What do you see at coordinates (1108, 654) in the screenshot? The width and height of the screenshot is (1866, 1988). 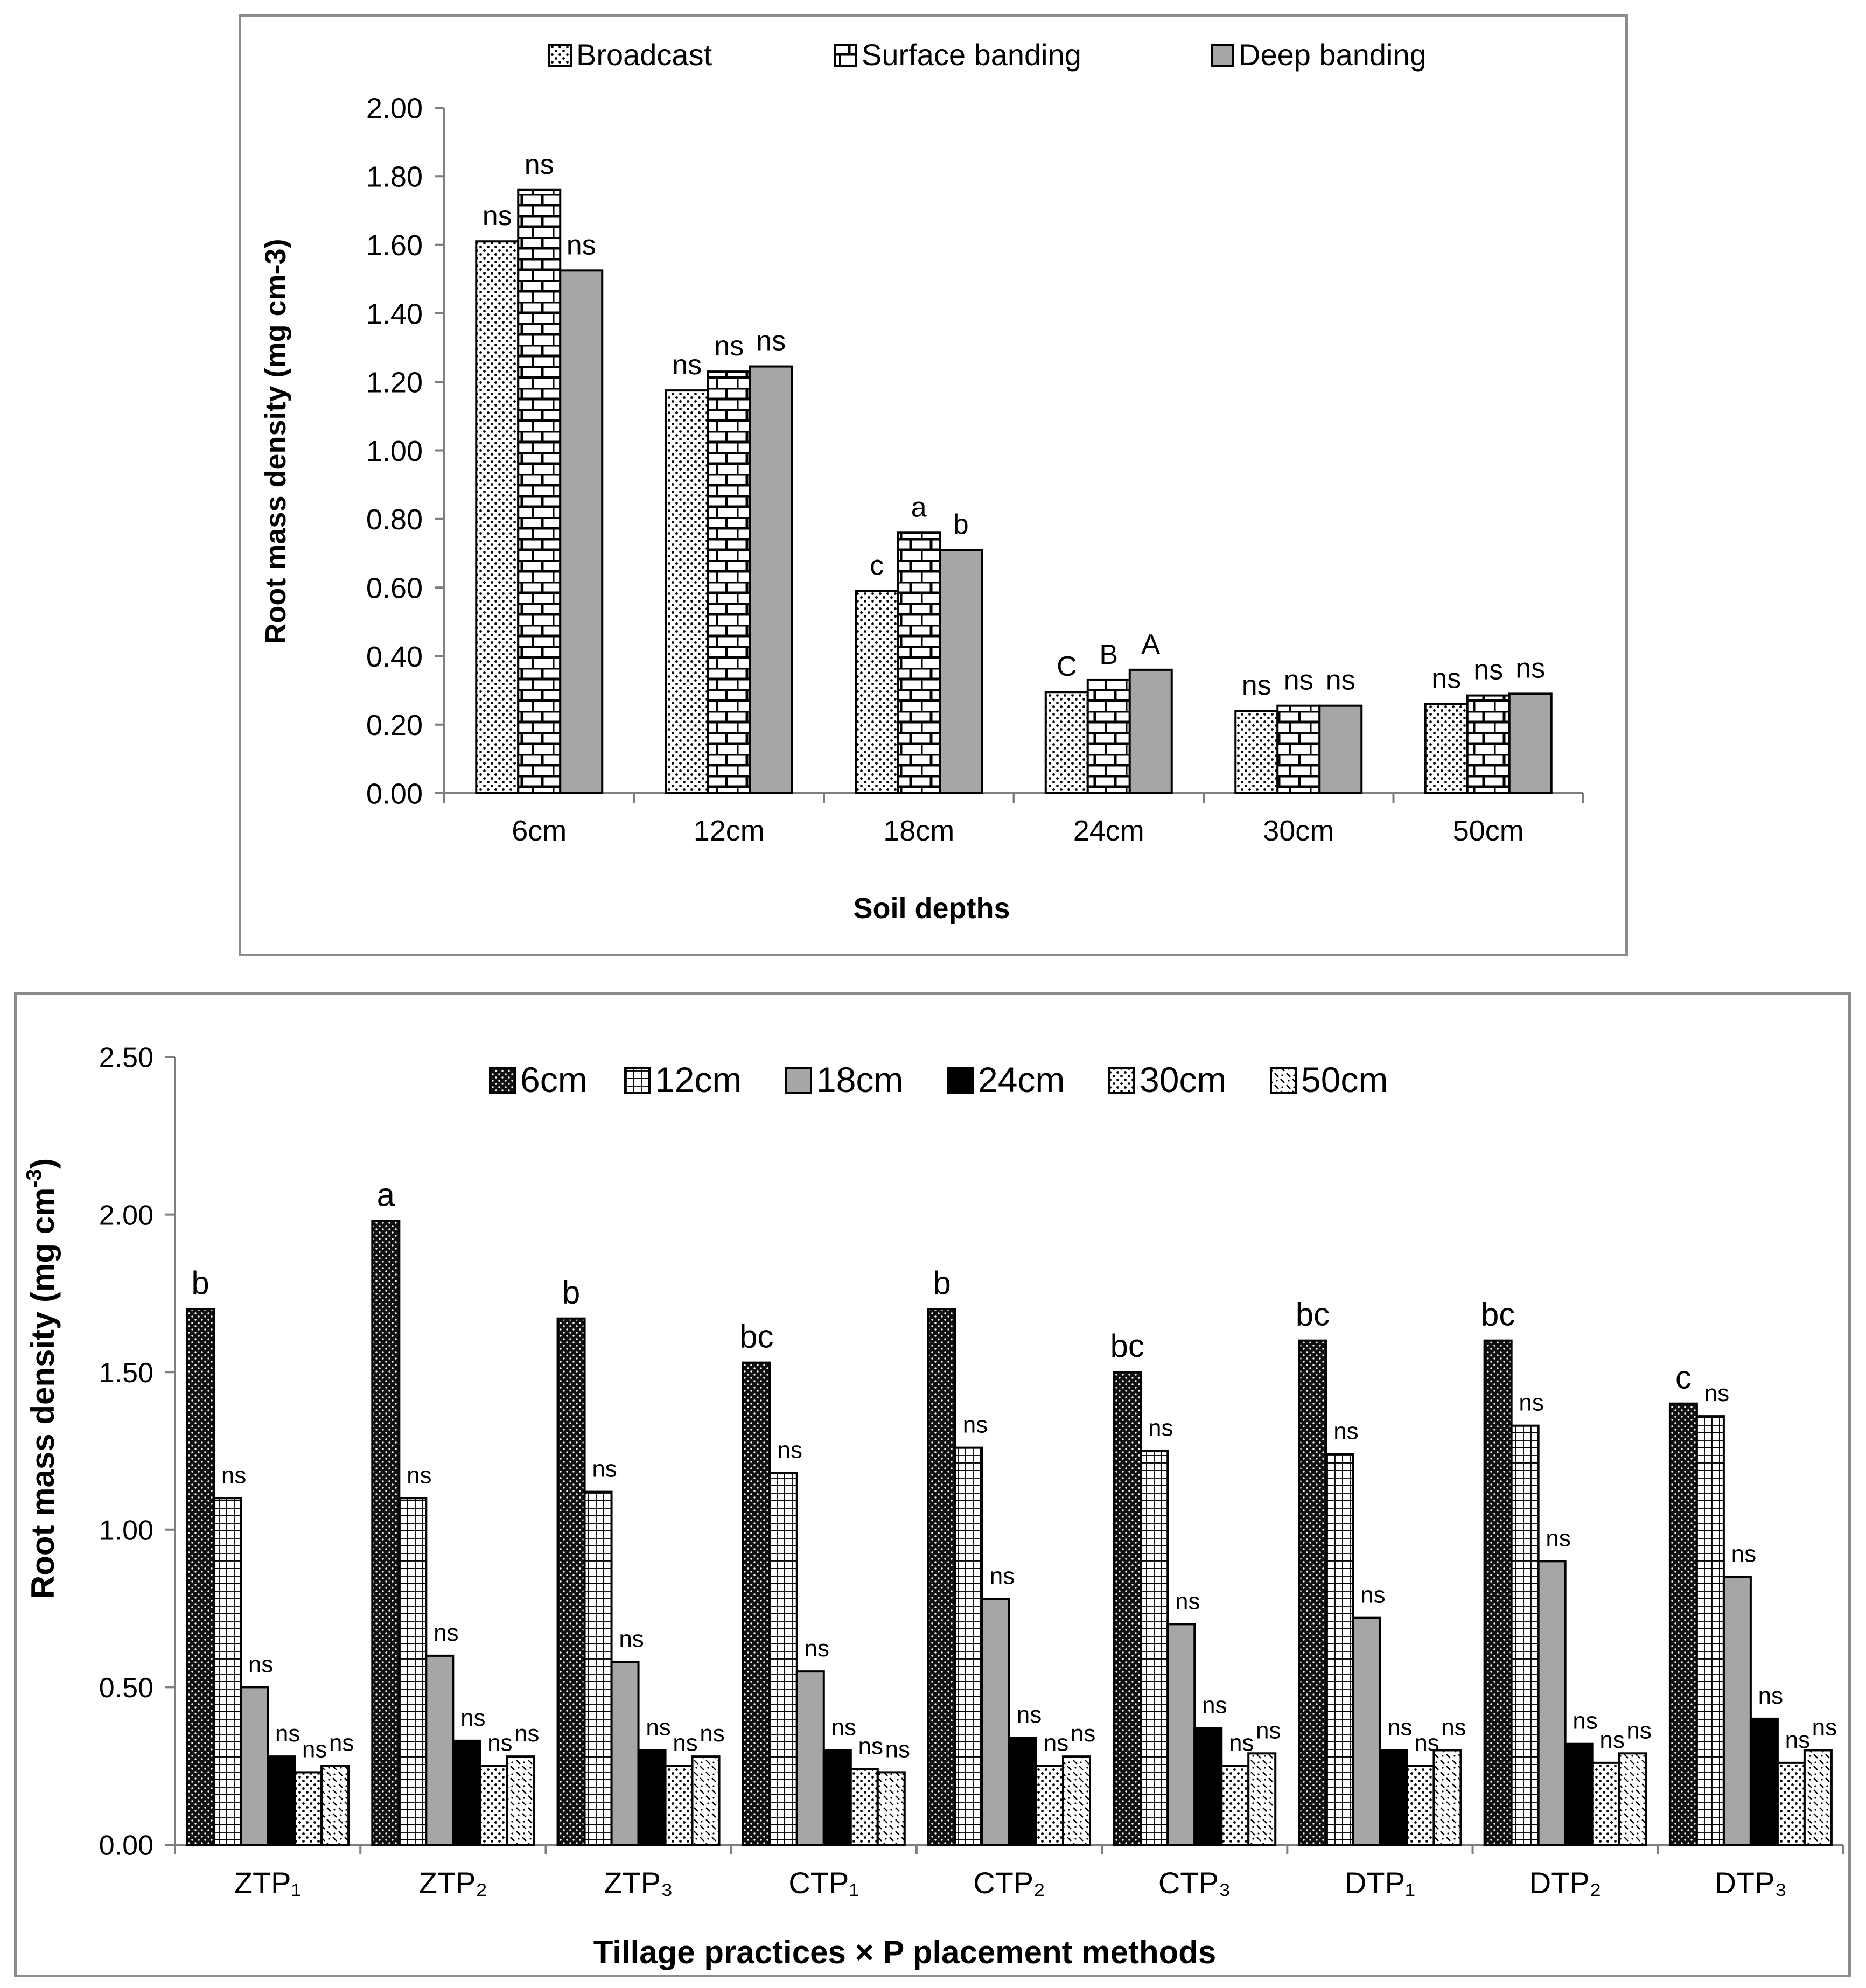 I see `top-data-label: B` at bounding box center [1108, 654].